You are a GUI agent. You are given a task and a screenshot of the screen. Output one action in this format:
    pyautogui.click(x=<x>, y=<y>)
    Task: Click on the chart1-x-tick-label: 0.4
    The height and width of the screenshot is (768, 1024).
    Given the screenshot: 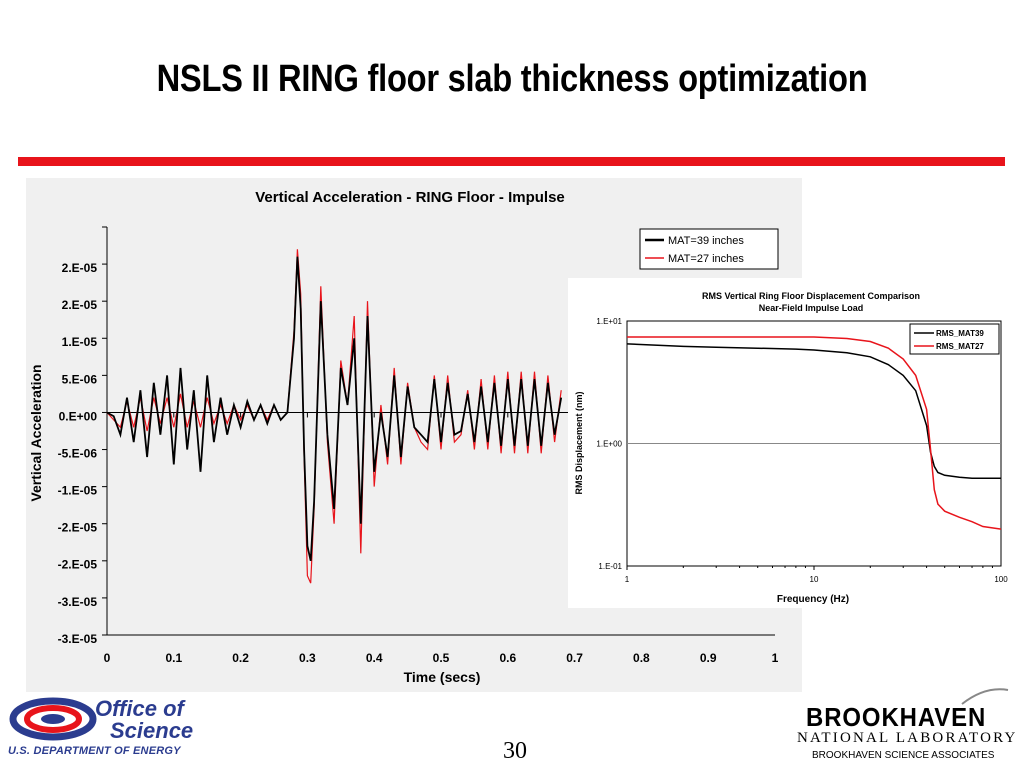 What is the action you would take?
    pyautogui.click(x=374, y=658)
    